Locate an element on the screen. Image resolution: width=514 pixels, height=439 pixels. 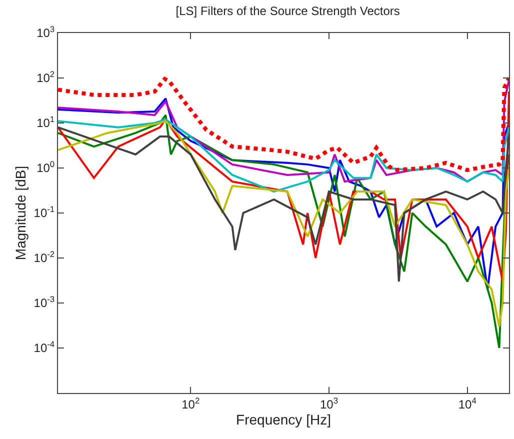
y-axis-title: Magnitude [dB] is located at coordinates (20, 213).